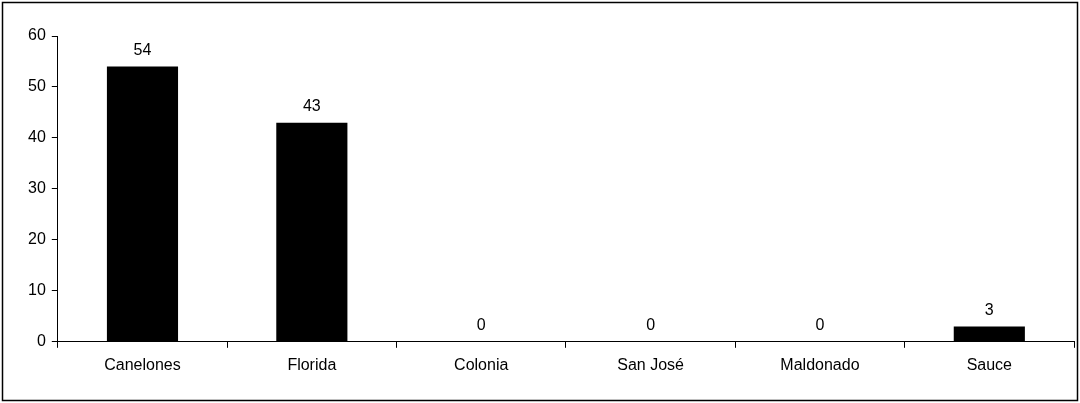 The height and width of the screenshot is (403, 1080). I want to click on x-tick-label: Sauce, so click(989, 364).